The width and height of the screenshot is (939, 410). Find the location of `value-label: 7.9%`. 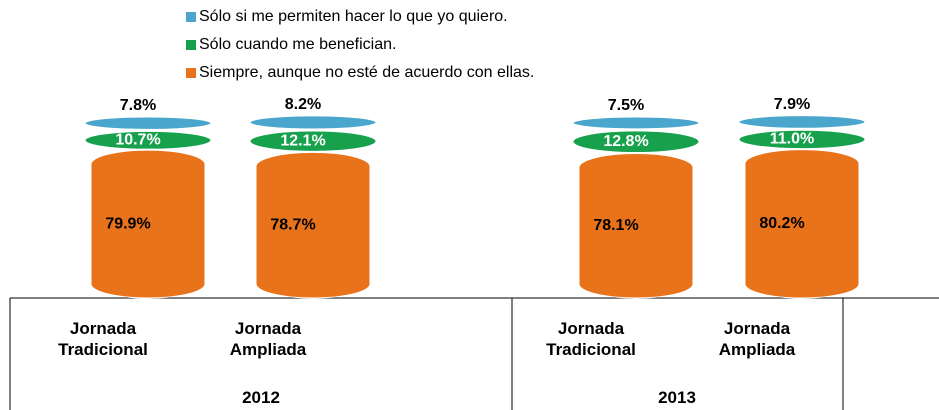

value-label: 7.9% is located at coordinates (792, 104).